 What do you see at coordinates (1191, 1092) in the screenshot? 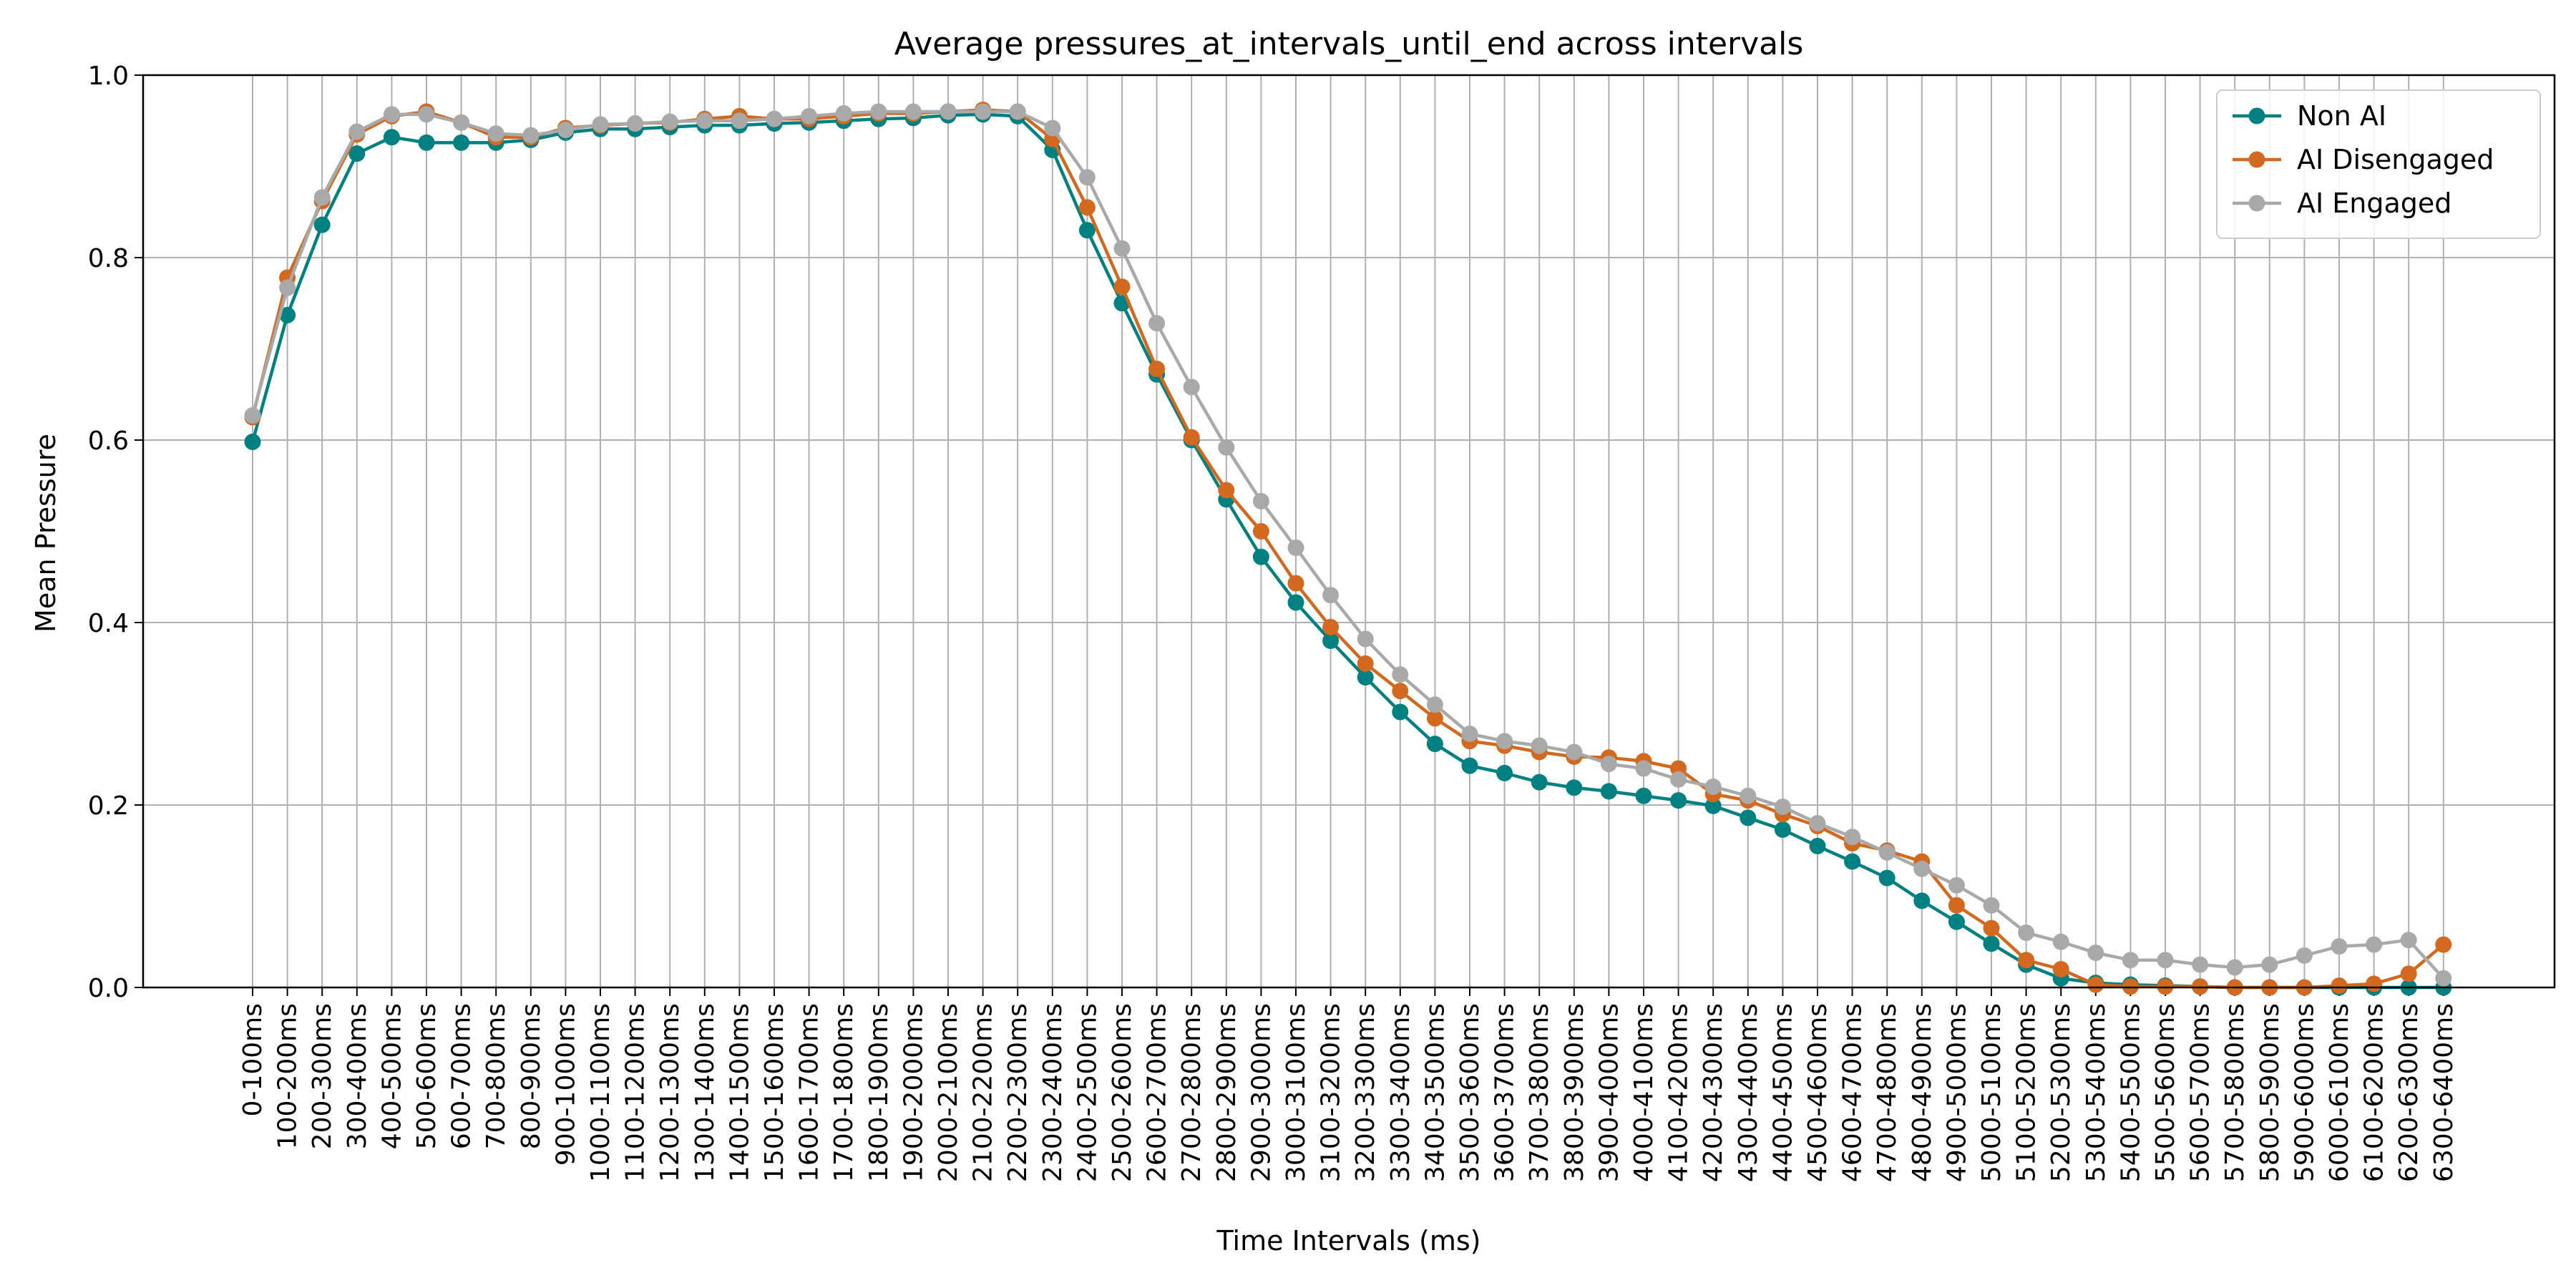
I see `x-tick-label: 2700-2800ms` at bounding box center [1191, 1092].